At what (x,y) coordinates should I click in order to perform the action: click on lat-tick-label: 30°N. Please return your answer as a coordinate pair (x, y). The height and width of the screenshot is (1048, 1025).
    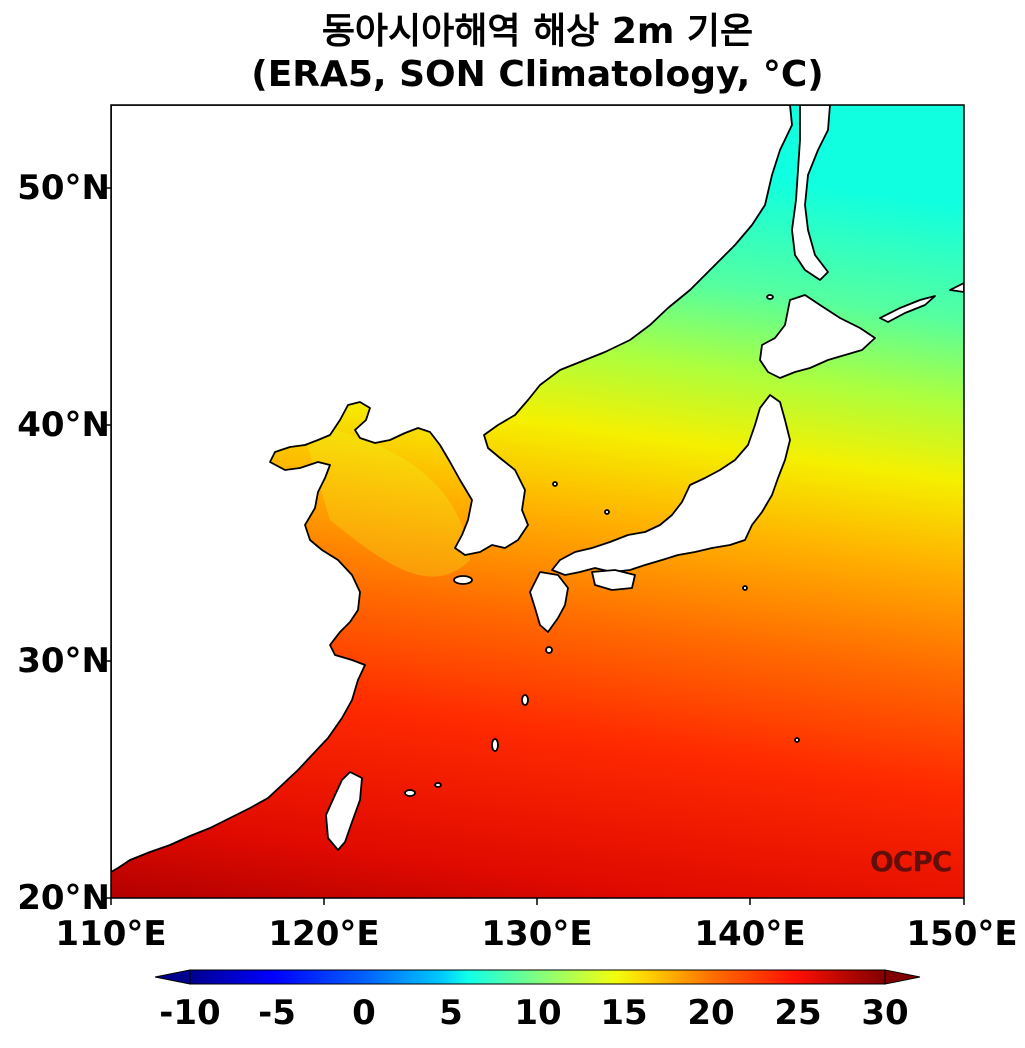
    Looking at the image, I should click on (63, 661).